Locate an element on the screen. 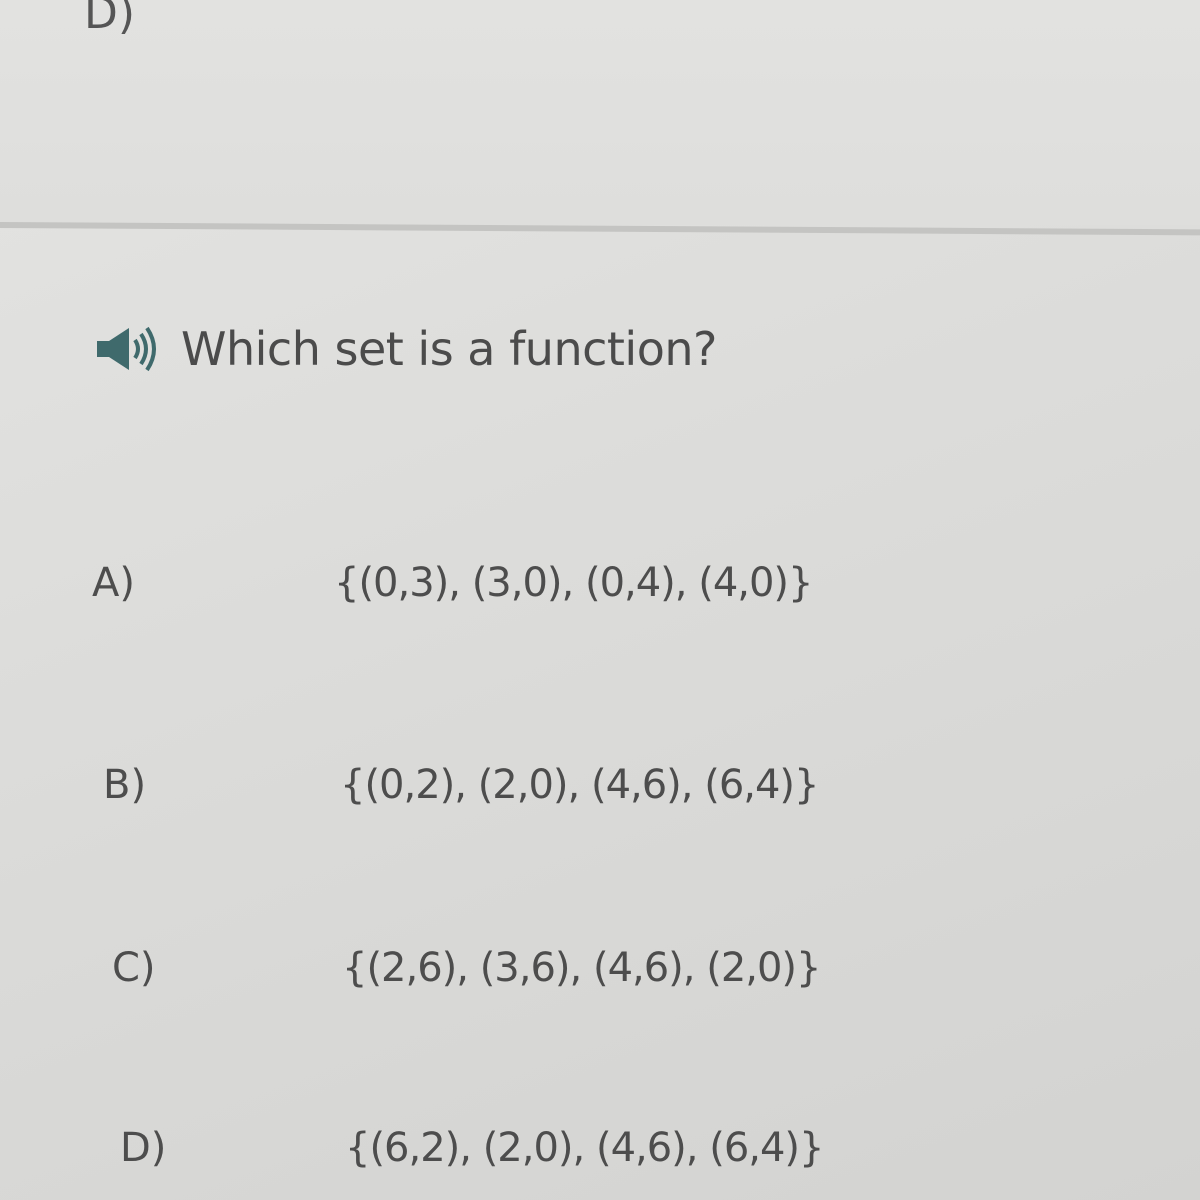 The image size is (1200, 1200). question-text: Which set is a function? is located at coordinates (449, 349).